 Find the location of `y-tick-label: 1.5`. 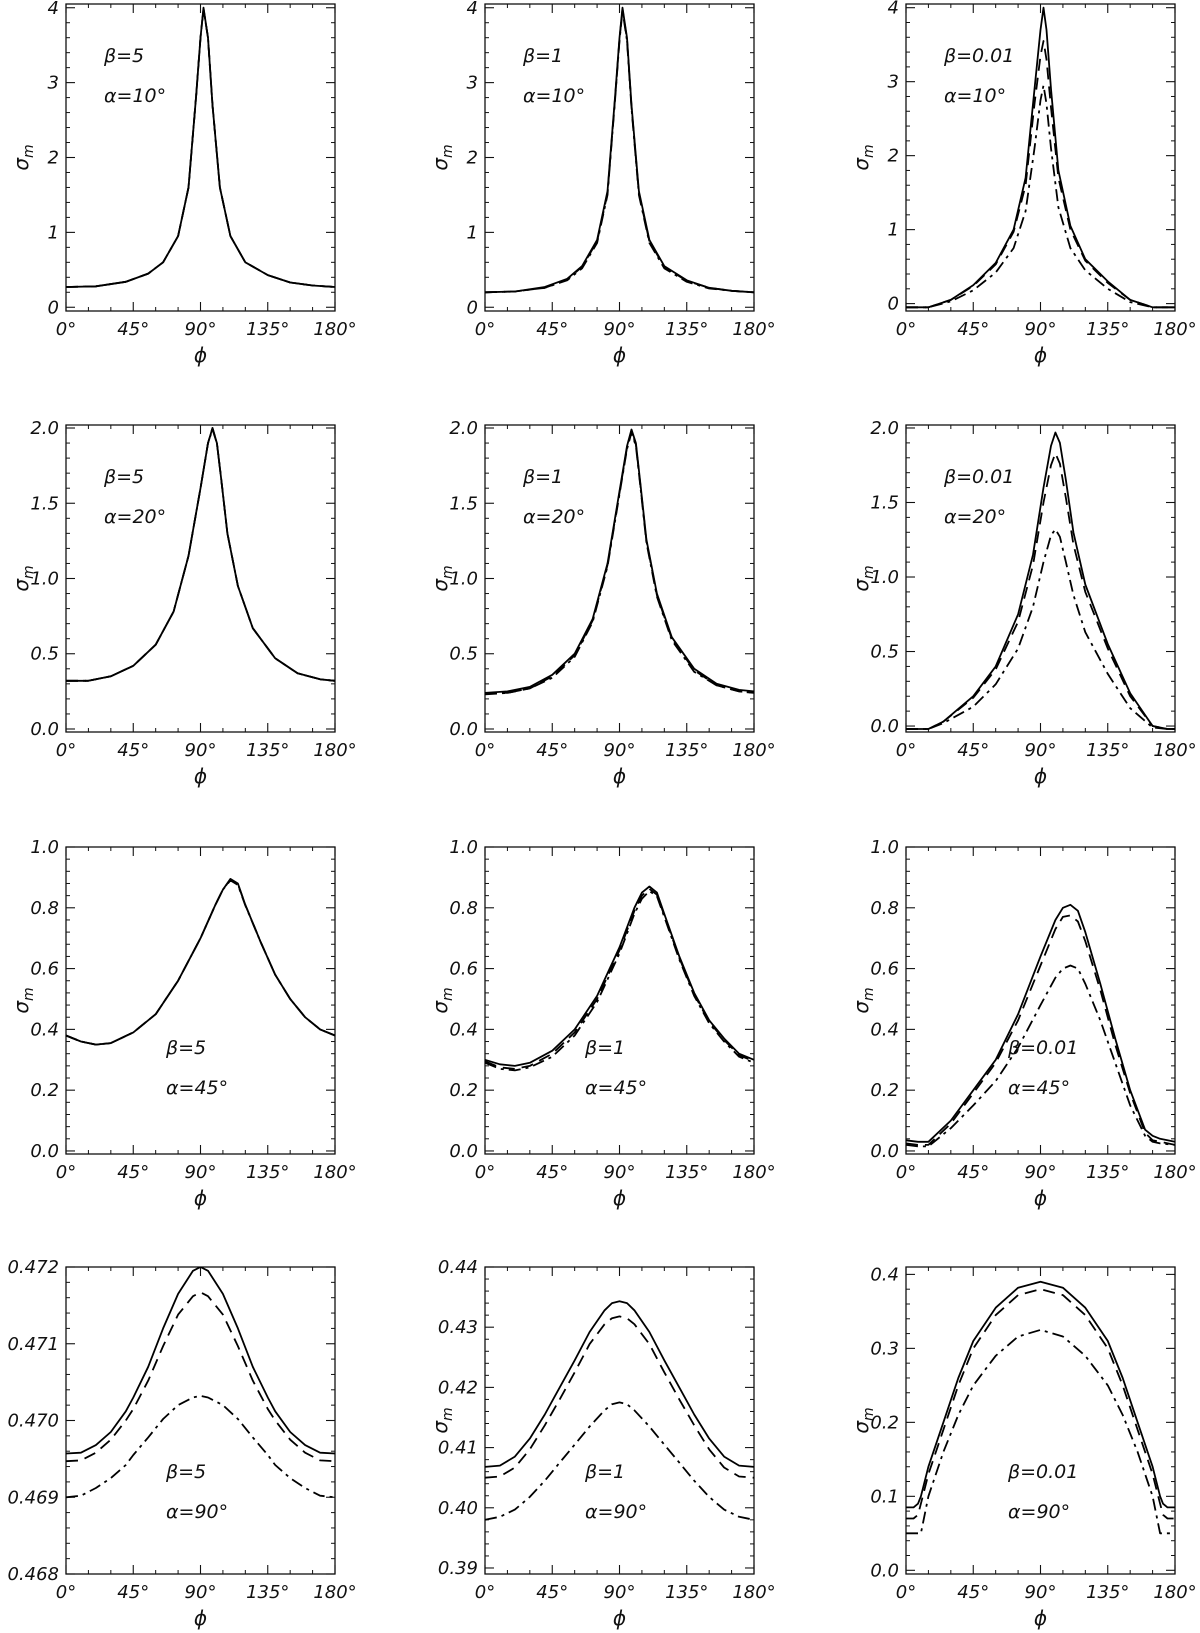

y-tick-label: 1.5 is located at coordinates (884, 502).